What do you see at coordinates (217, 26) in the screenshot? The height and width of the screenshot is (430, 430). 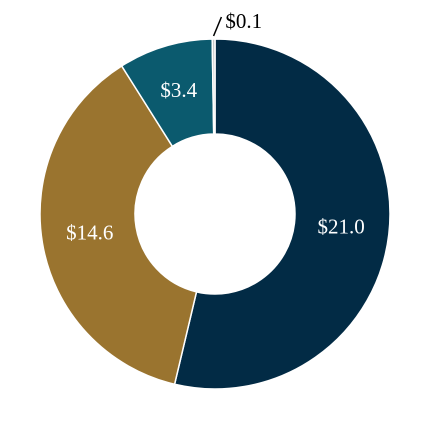 I see `leader-line` at bounding box center [217, 26].